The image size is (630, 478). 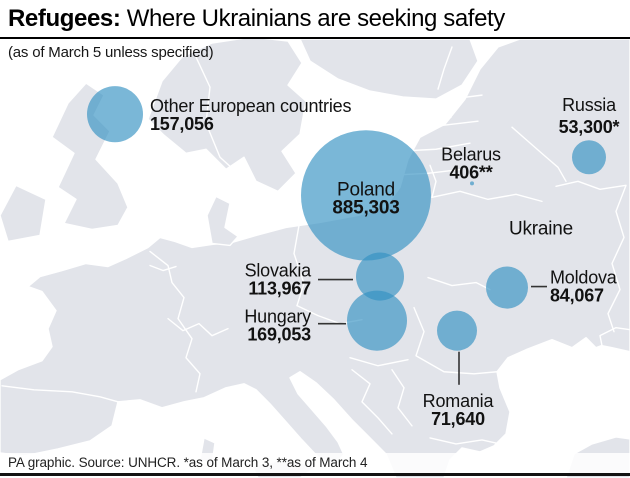 I want to click on label-other-european-countries-name: Other European countries, so click(x=250, y=106).